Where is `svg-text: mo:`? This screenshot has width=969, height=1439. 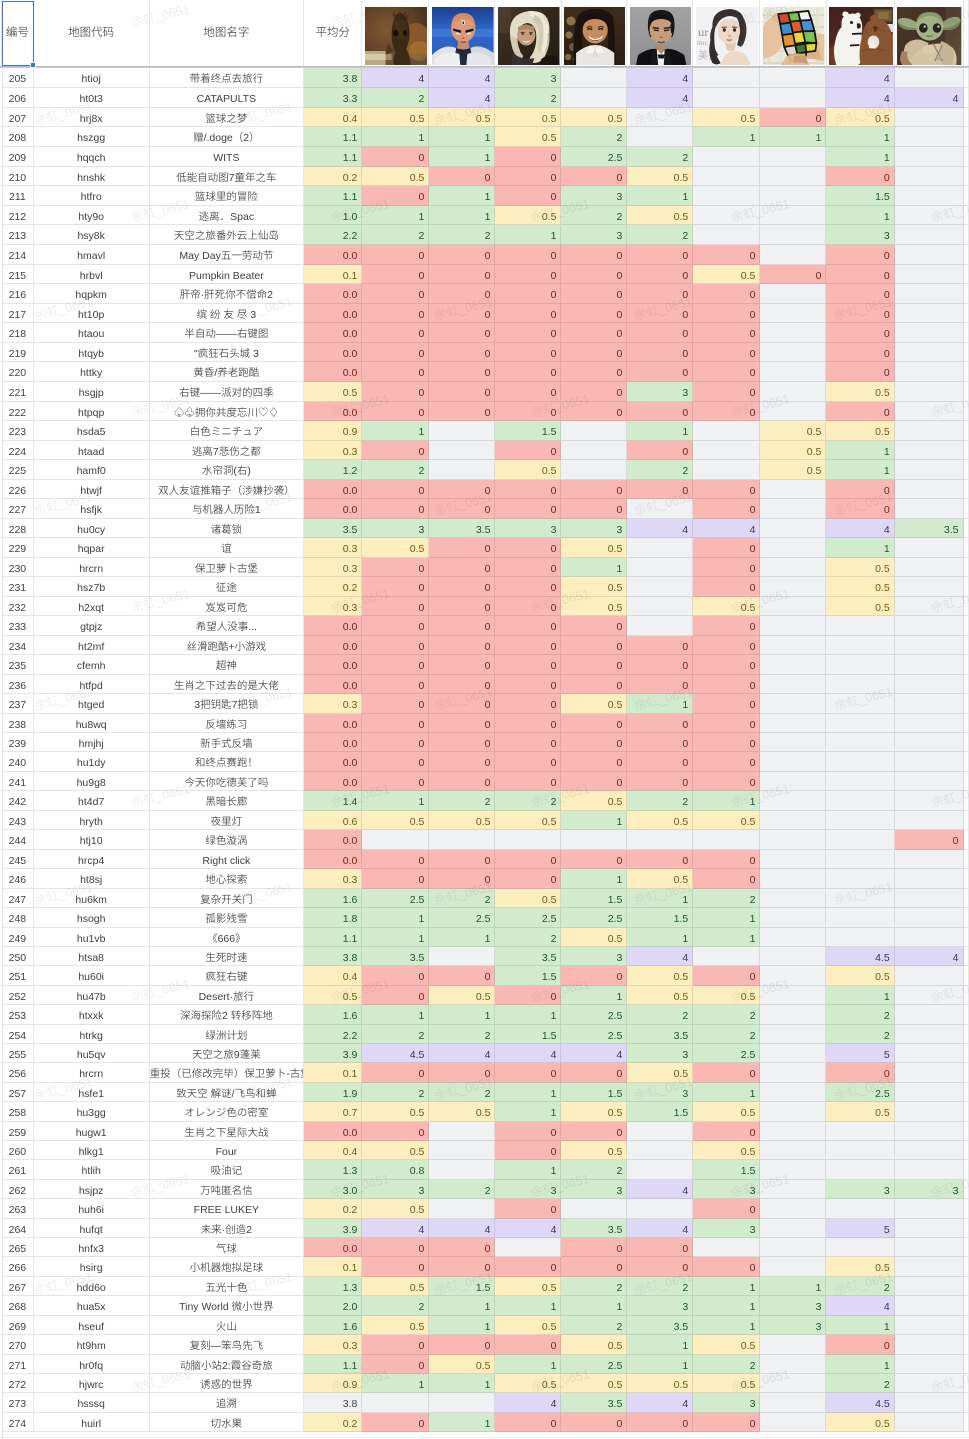 svg-text: mo: is located at coordinates (702, 43).